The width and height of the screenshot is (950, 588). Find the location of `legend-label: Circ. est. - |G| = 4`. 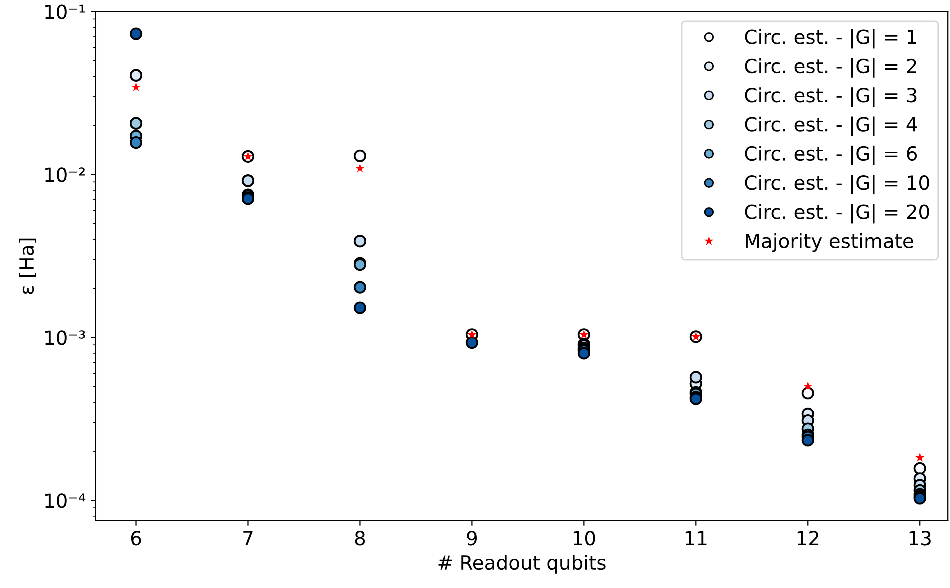

legend-label: Circ. est. - |G| = 4 is located at coordinates (831, 126).